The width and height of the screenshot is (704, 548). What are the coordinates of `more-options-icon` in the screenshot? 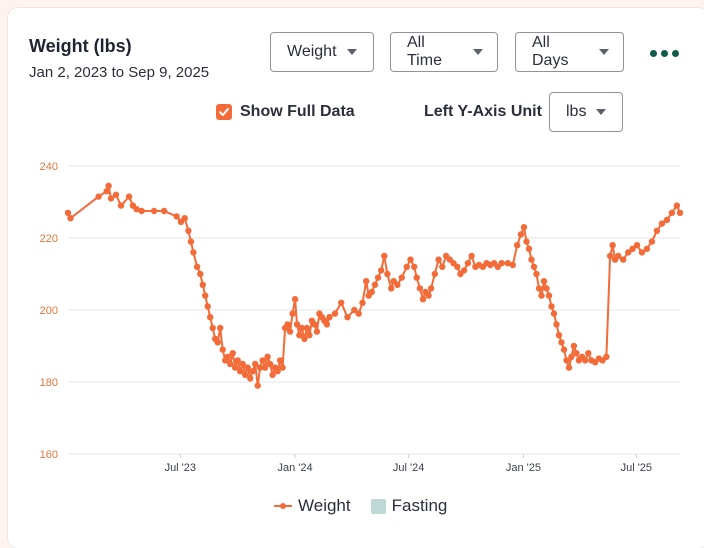 It's located at (664, 53).